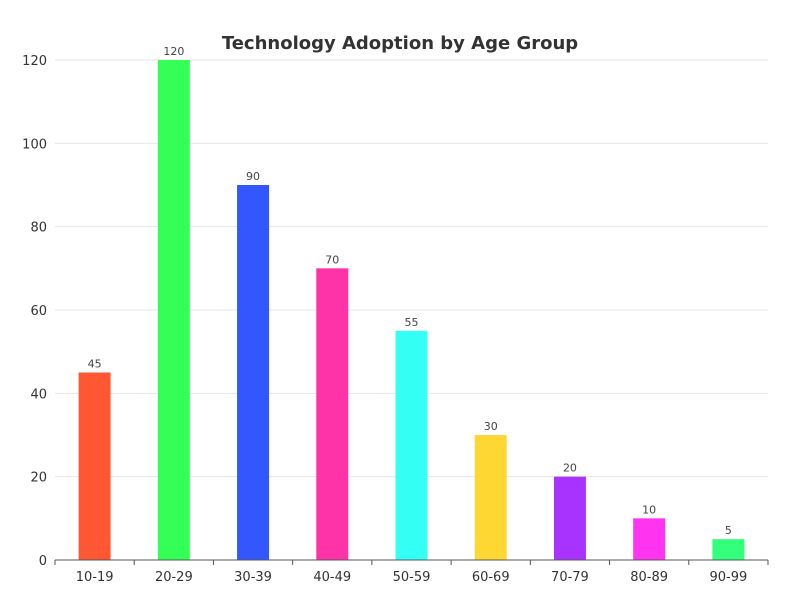 Image resolution: width=800 pixels, height=600 pixels. Describe the element at coordinates (491, 577) in the screenshot. I see `x-tick-label: 60-69` at that location.